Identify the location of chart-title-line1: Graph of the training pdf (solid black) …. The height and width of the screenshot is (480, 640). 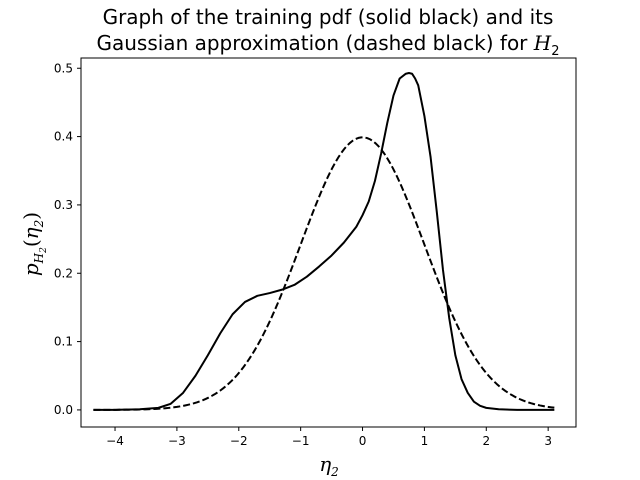
(328, 17).